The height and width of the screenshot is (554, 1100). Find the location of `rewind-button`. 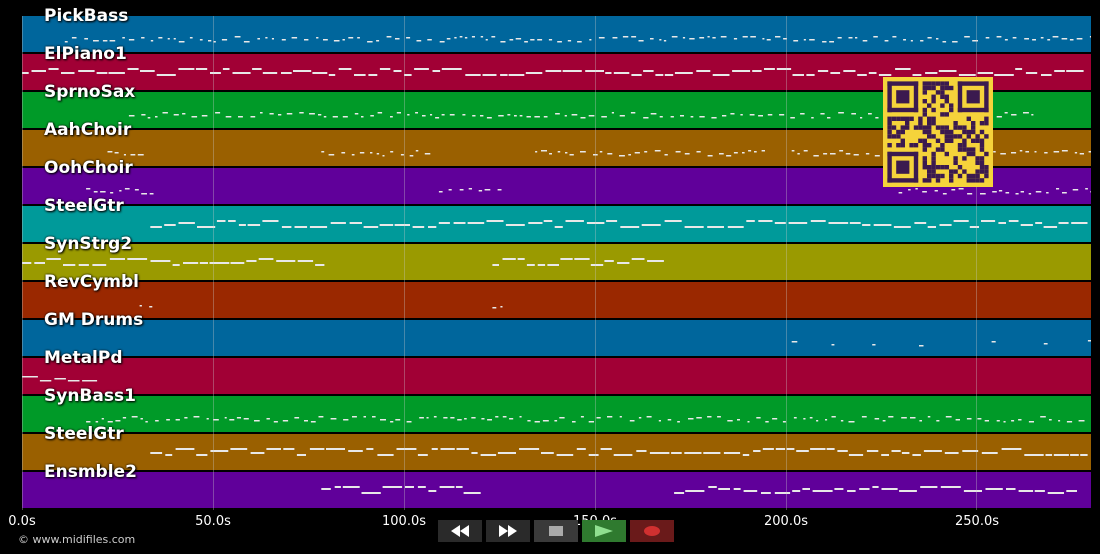

rewind-button is located at coordinates (460, 531).